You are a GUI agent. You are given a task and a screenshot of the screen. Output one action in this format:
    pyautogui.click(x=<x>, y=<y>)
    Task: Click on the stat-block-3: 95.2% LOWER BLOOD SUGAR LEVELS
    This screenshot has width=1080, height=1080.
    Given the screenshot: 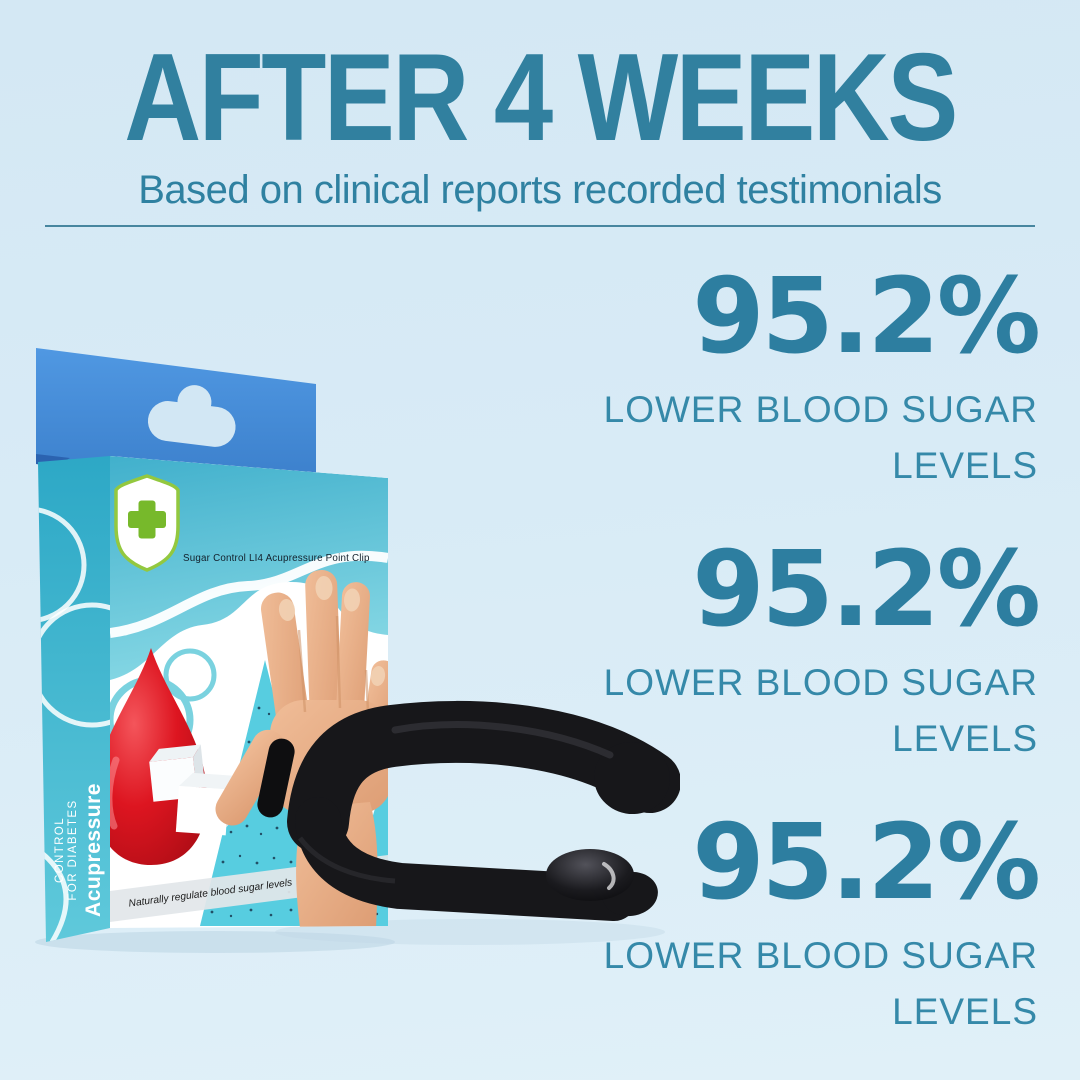 What is the action you would take?
    pyautogui.click(x=799, y=920)
    